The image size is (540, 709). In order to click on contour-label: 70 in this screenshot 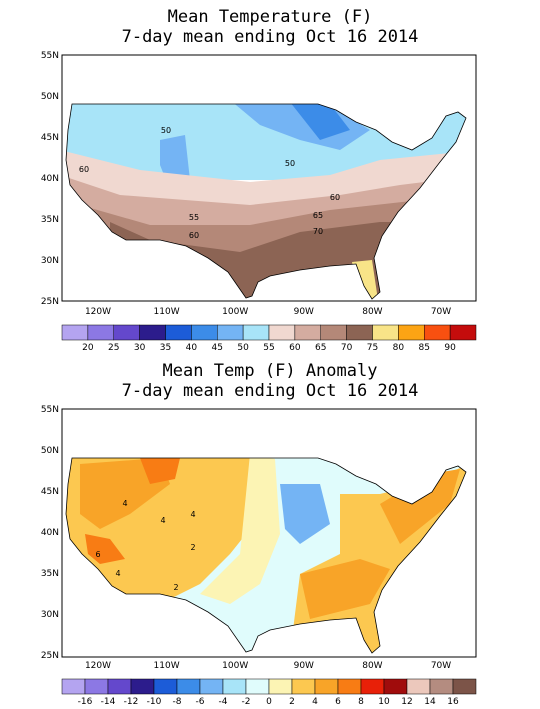, I will do `click(318, 231)`.